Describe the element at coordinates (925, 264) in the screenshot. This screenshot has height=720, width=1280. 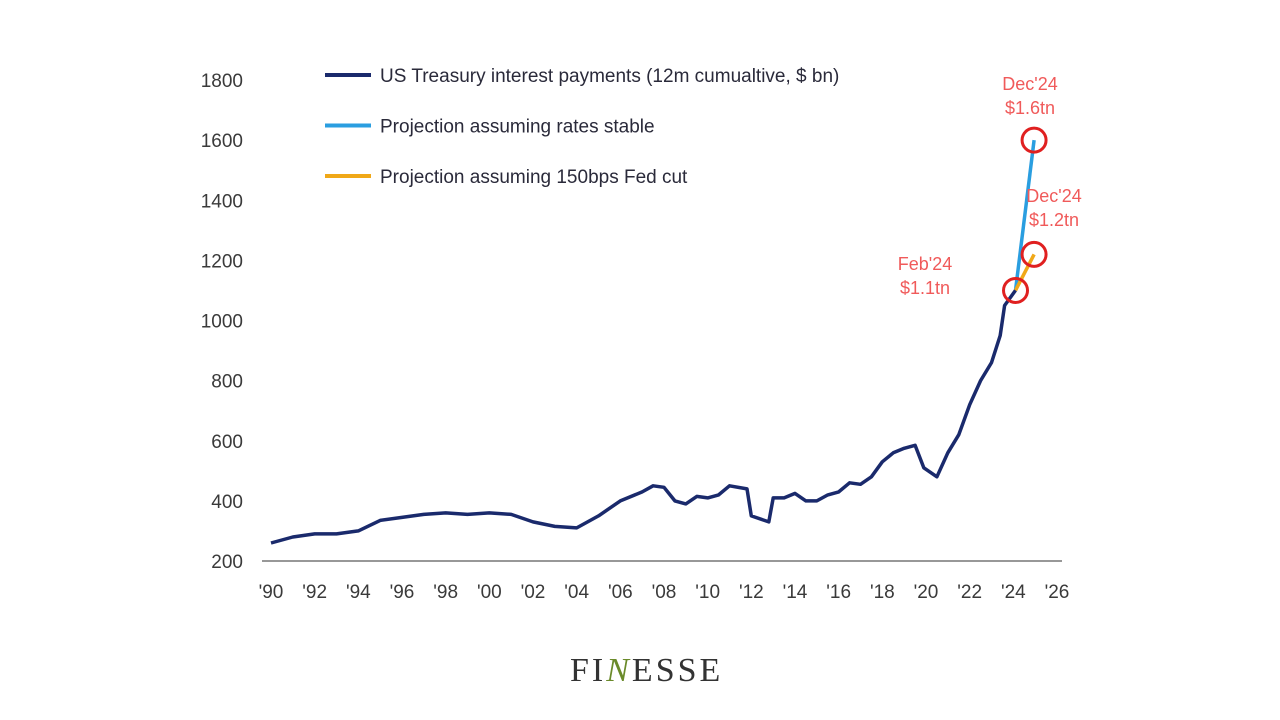
I see `annotation-date: Feb'24` at that location.